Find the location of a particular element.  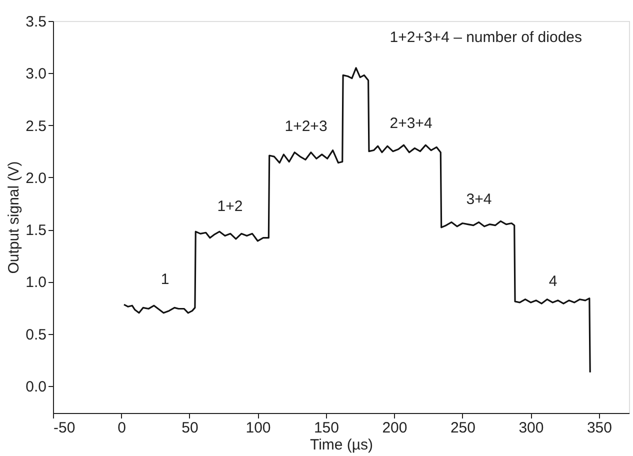

y-tick-label: 2.0 is located at coordinates (36, 178).